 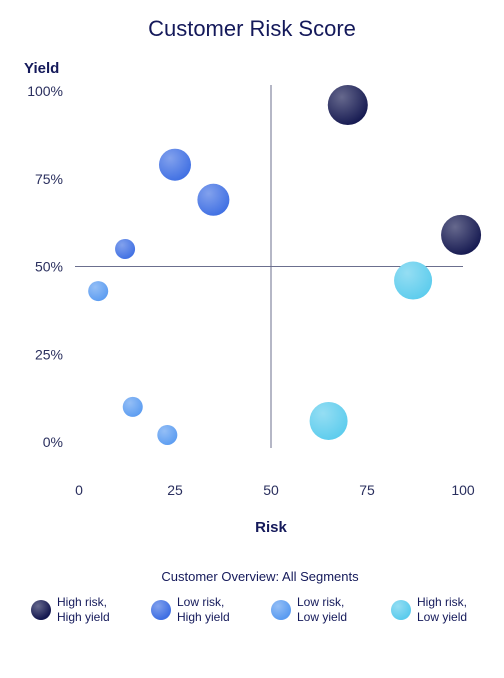 What do you see at coordinates (442, 609) in the screenshot?
I see `legend-label: High risk, Low yield` at bounding box center [442, 609].